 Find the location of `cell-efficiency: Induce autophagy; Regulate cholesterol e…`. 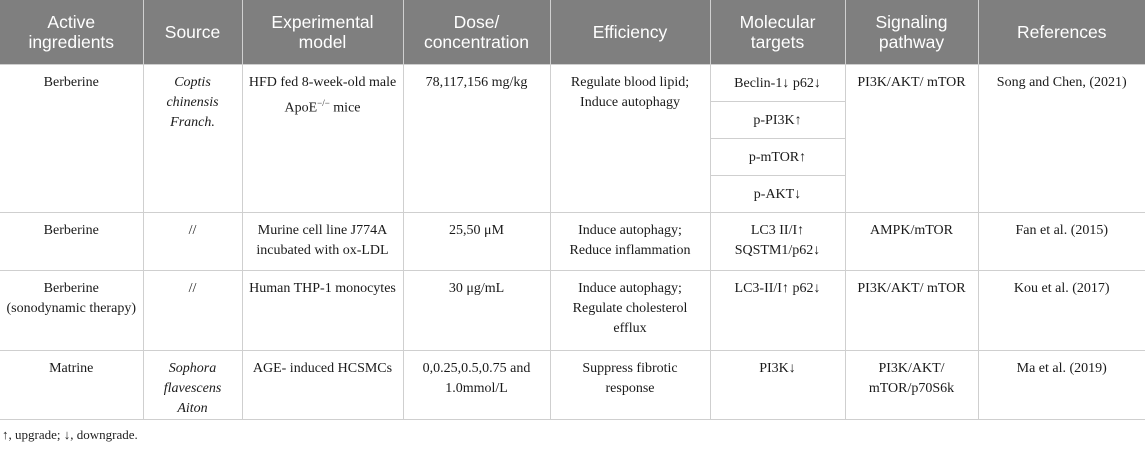

cell-efficiency: Induce autophagy; Regulate cholesterol e… is located at coordinates (630, 310).